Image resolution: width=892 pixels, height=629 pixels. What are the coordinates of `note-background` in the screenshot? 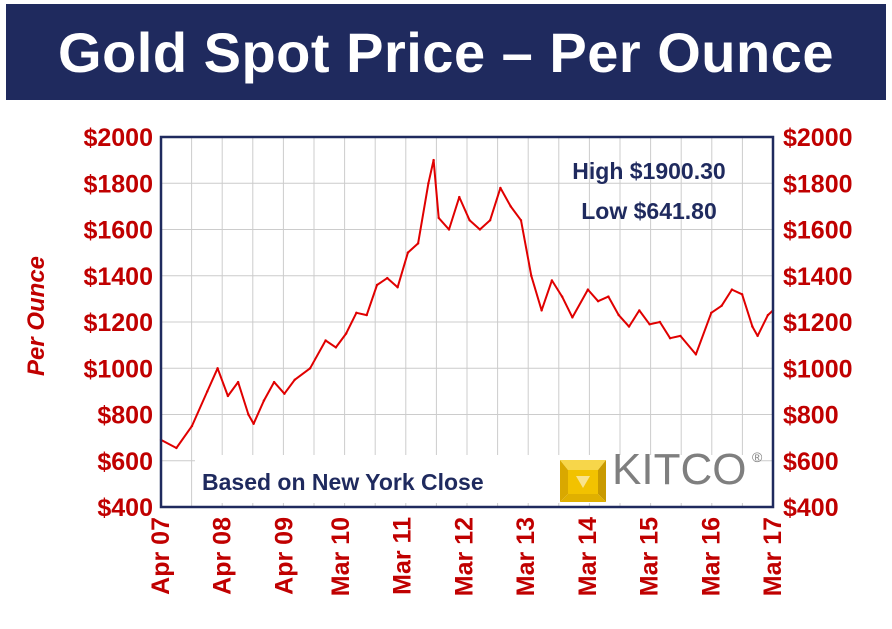 It's located at (475, 479).